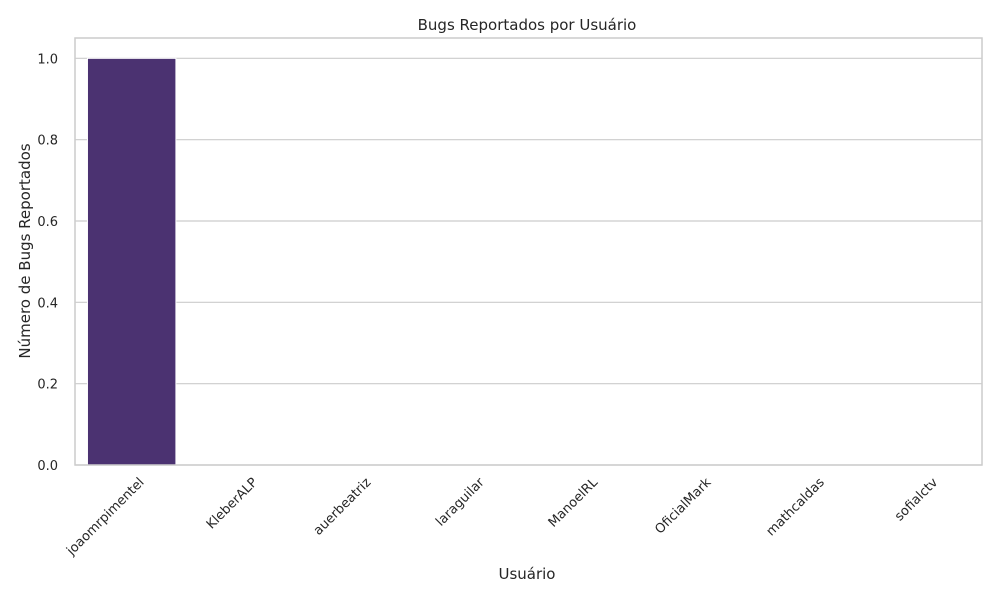  Describe the element at coordinates (47, 59) in the screenshot. I see `y-tick-label: 1.0` at that location.